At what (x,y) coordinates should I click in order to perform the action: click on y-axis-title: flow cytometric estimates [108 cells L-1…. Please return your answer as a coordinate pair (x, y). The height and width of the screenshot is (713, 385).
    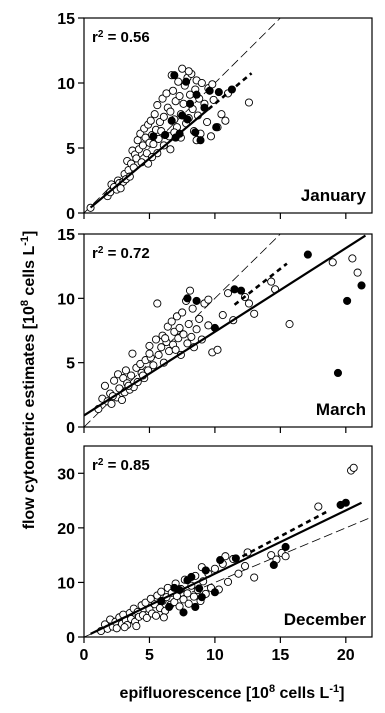
    Looking at the image, I should click on (28, 380).